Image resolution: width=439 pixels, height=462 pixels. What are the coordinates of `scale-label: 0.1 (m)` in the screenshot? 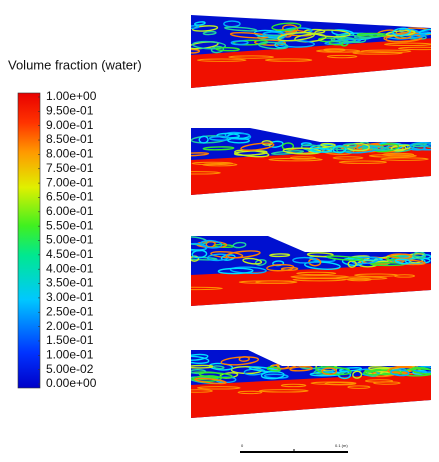 It's located at (341, 445).